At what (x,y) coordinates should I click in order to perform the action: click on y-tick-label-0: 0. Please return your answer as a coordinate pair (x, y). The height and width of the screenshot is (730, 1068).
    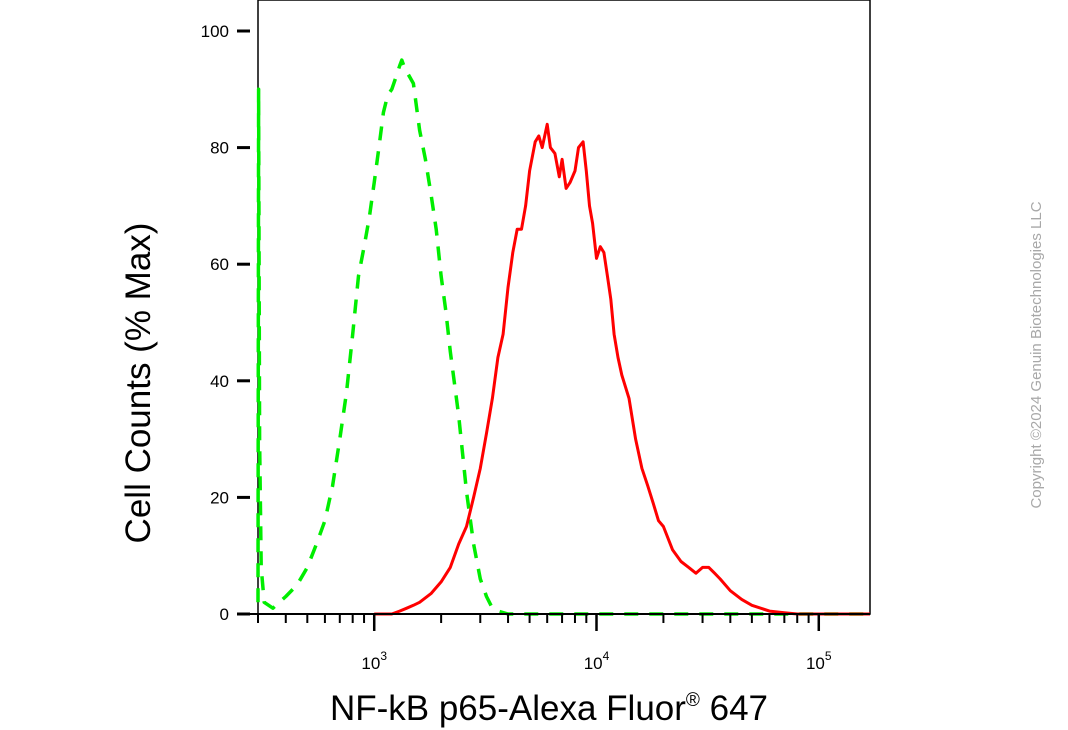
    Looking at the image, I should click on (224, 614).